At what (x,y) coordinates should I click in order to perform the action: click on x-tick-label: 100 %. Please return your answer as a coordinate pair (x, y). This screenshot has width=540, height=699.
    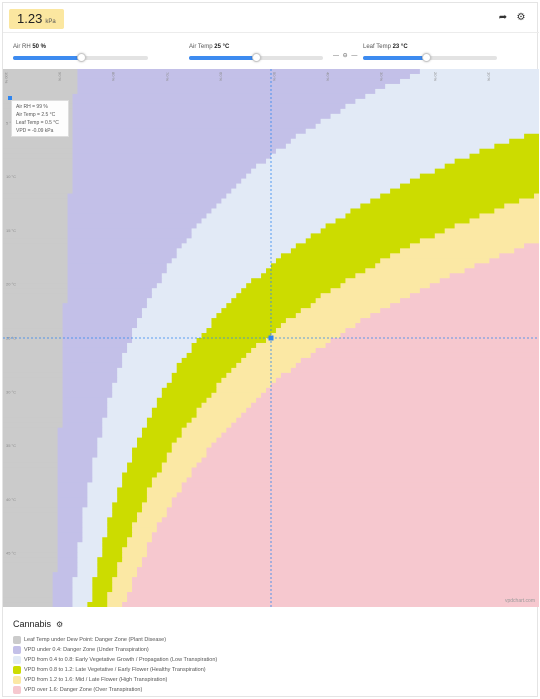
    Looking at the image, I should click on (6, 78).